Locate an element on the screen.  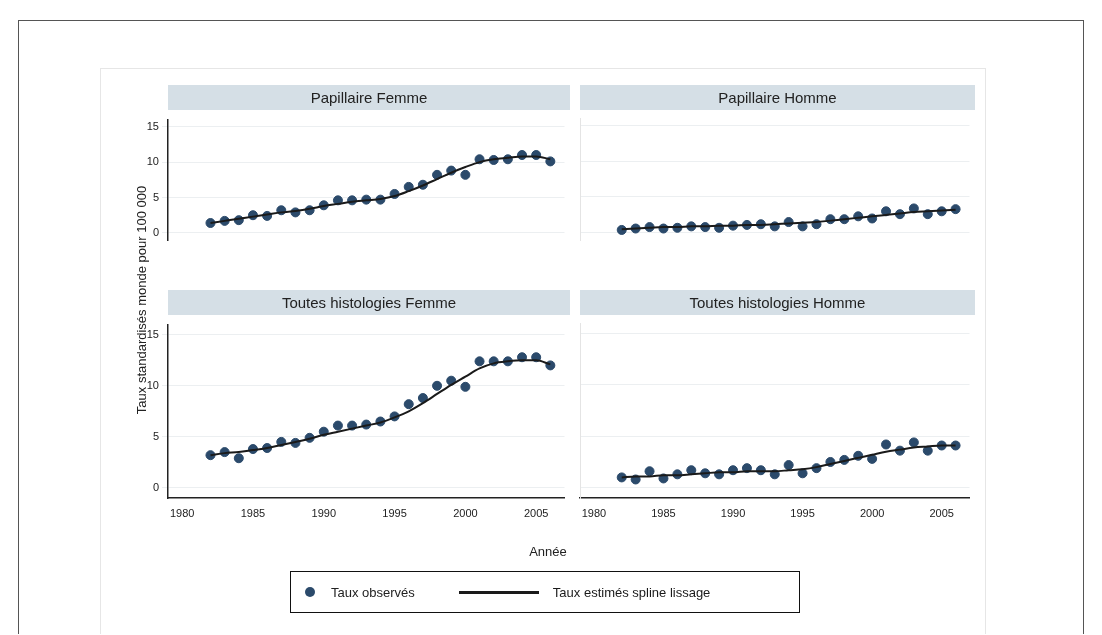
legend-label: Taux observés is located at coordinates (373, 592).